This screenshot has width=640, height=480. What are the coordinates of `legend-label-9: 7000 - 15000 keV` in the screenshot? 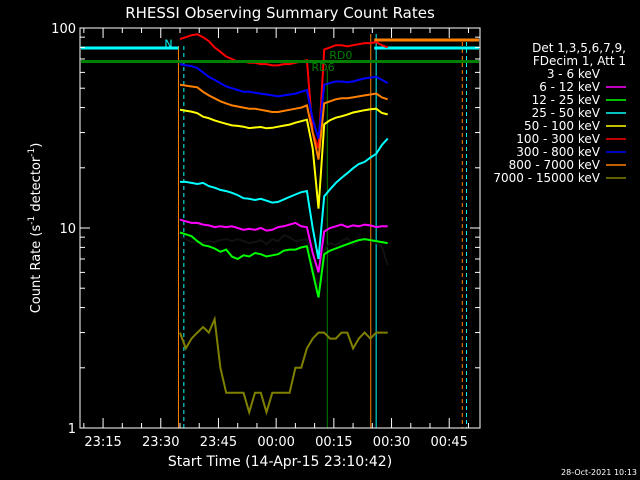 It's located at (546, 178).